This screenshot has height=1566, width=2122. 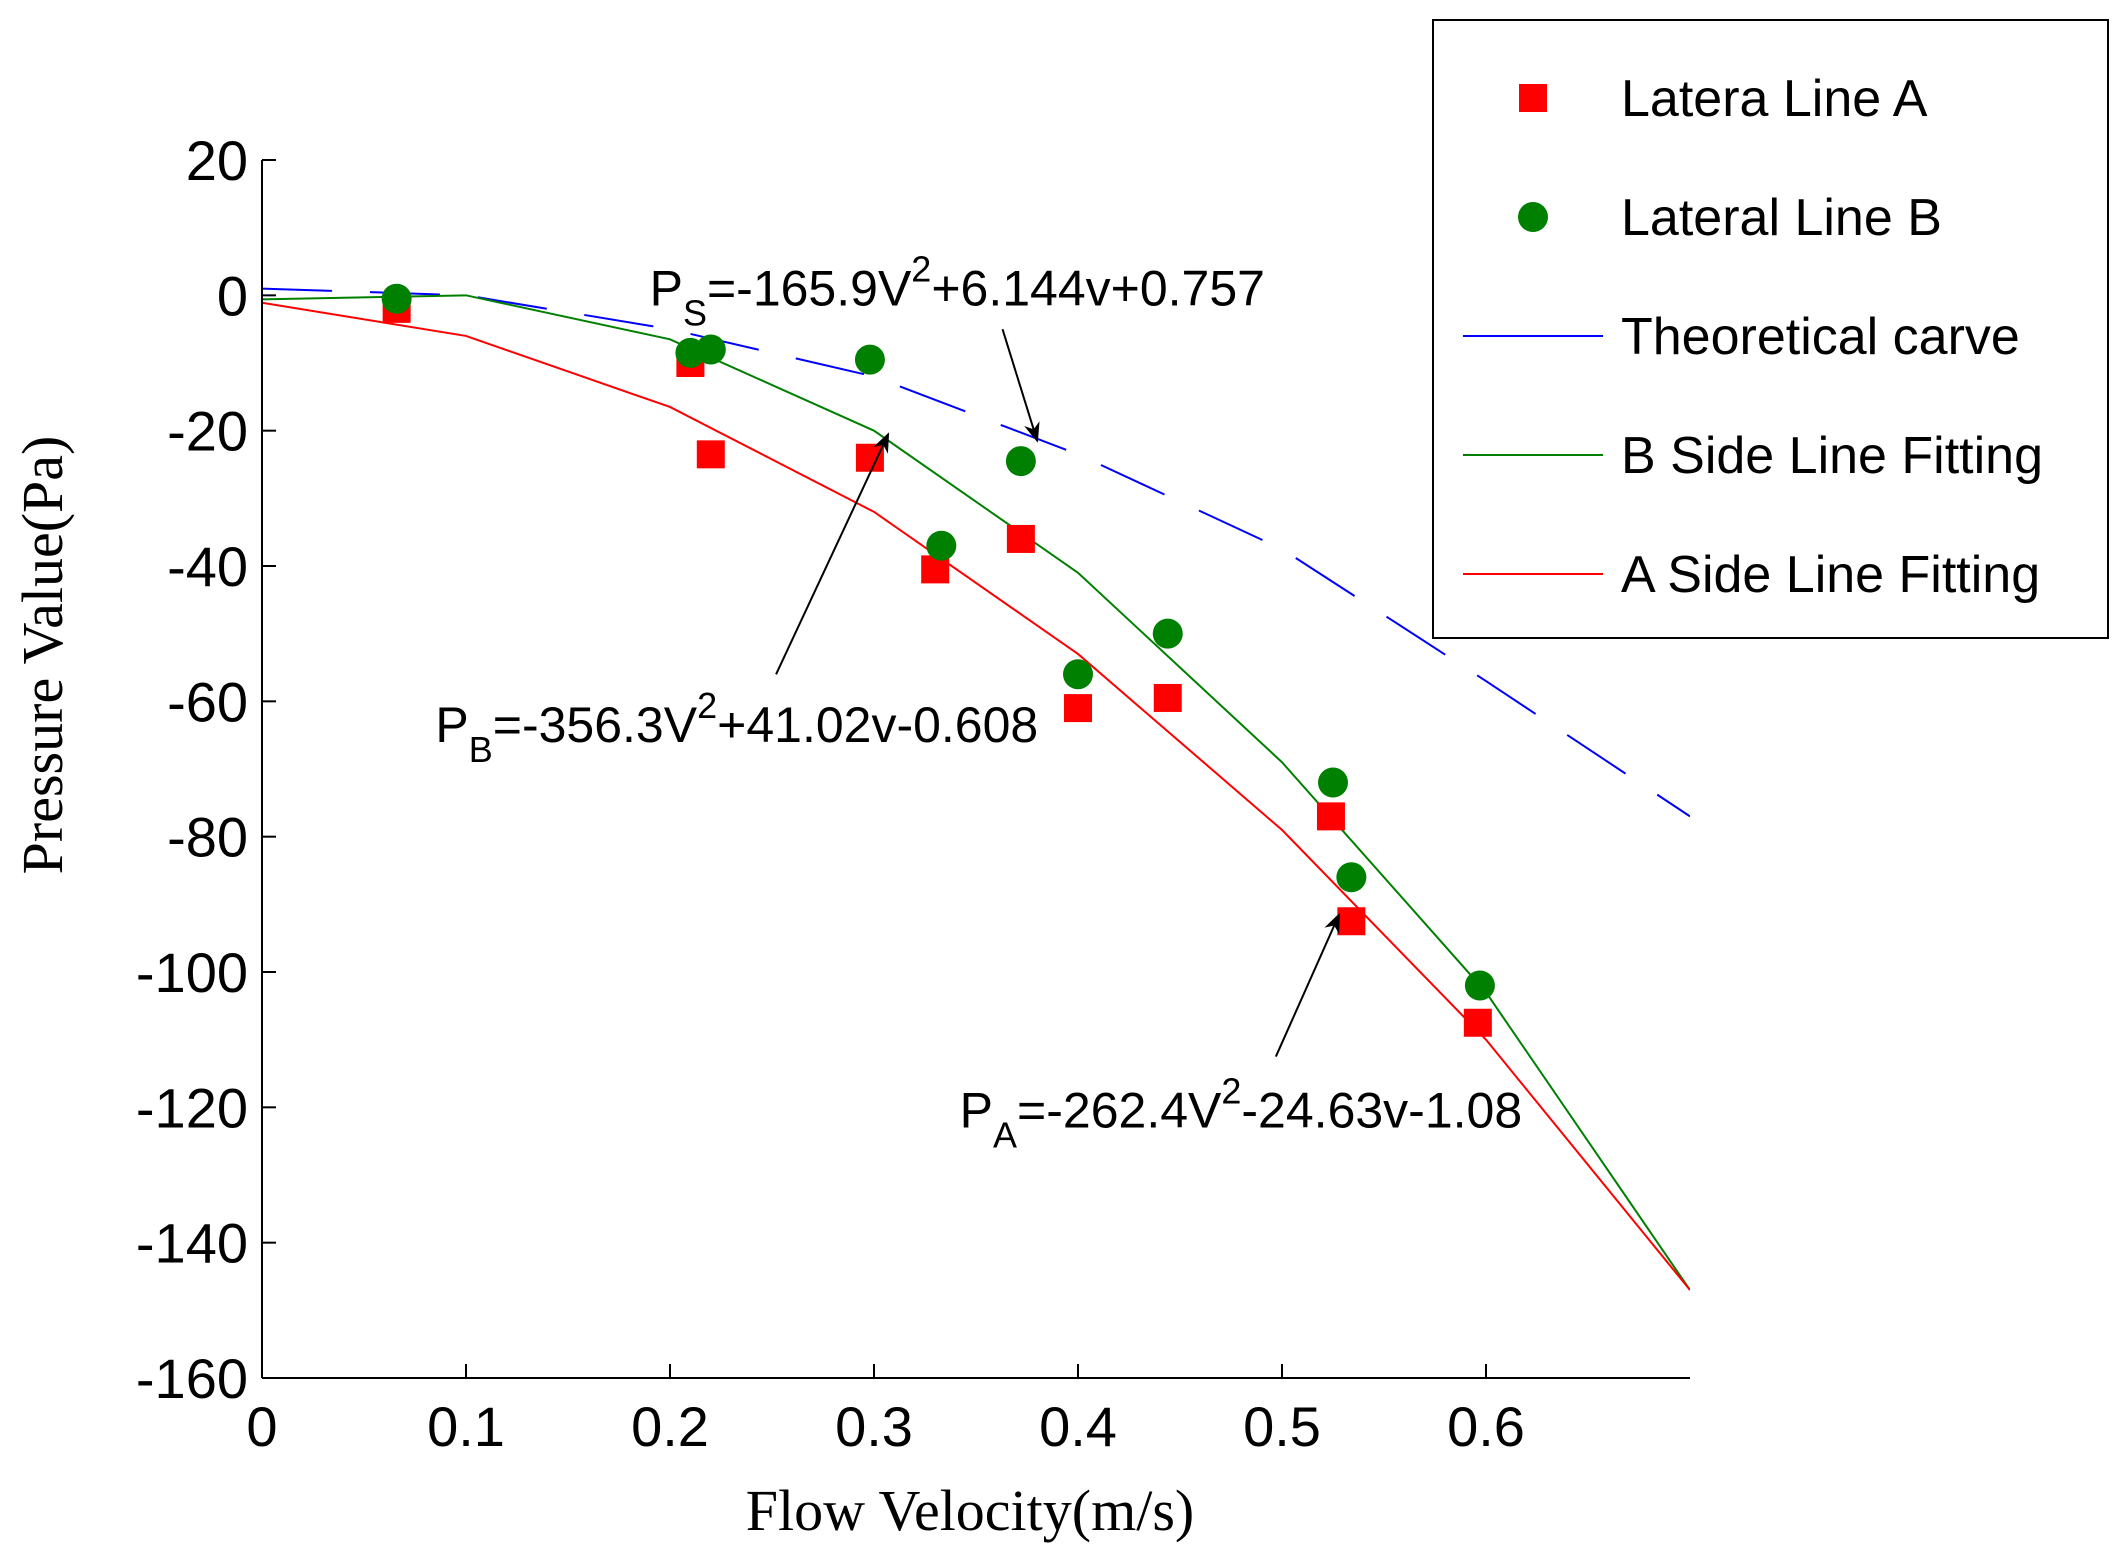 What do you see at coordinates (1774, 99) in the screenshot?
I see `legend-label: Latera Line A` at bounding box center [1774, 99].